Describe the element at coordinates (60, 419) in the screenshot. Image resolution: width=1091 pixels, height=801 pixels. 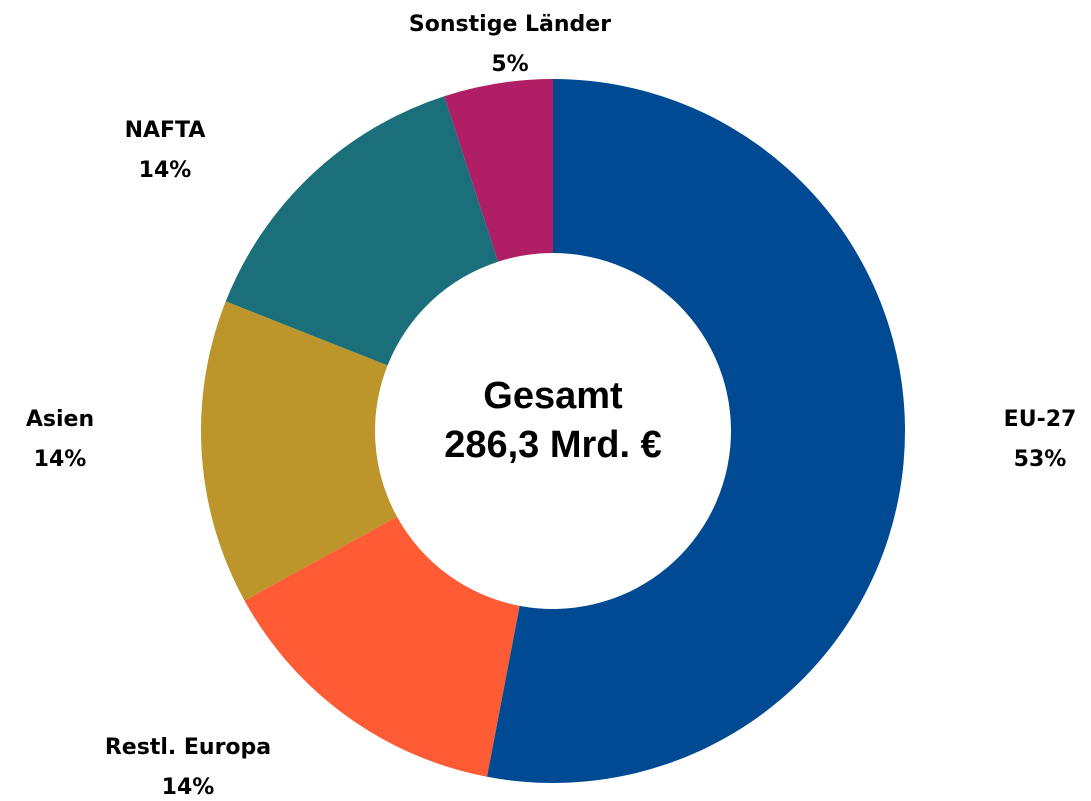
I see `segment-label: Asien` at that location.